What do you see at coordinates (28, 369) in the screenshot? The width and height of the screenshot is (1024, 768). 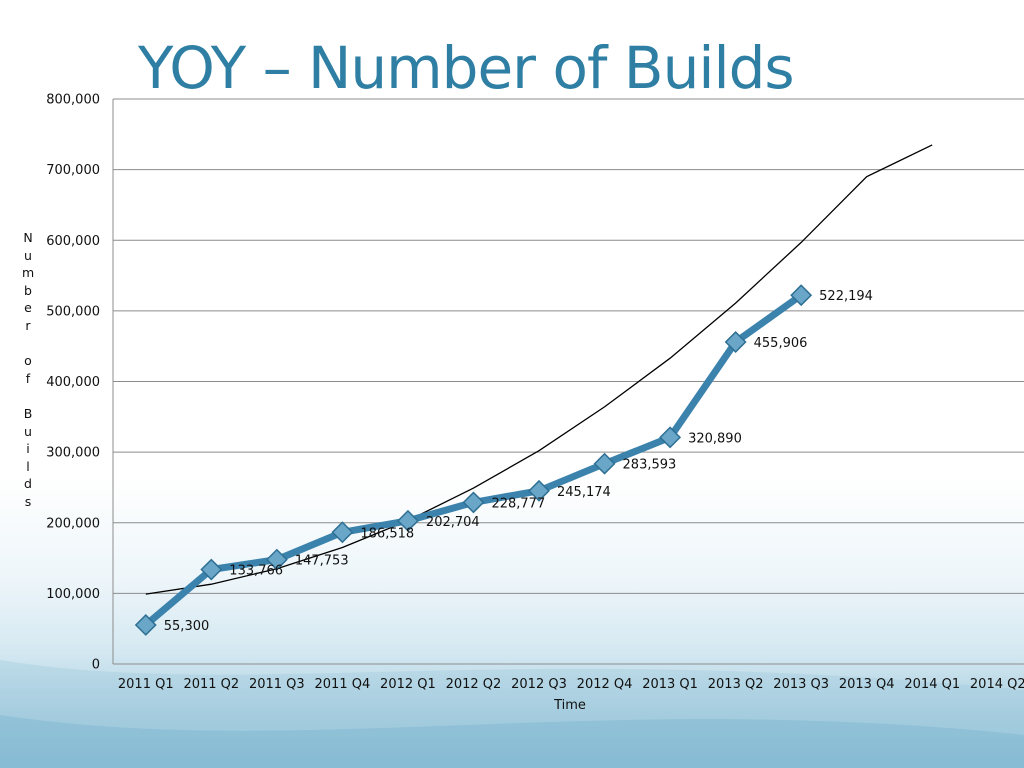 I see `y-axis-title: N u m b e r o f B u i l d s` at bounding box center [28, 369].